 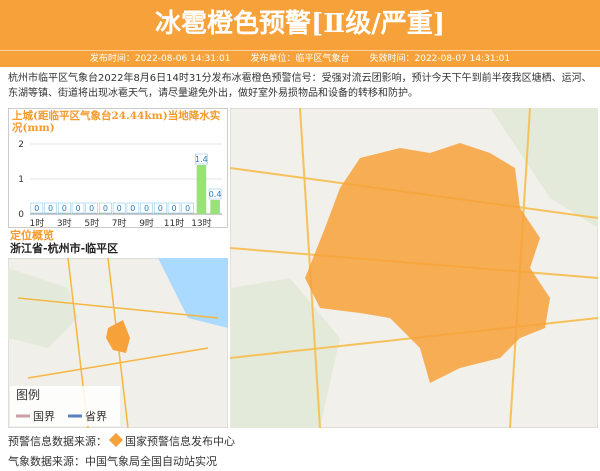 What do you see at coordinates (112, 461) in the screenshot?
I see `weather-source: 气象数据来源：中国气象局全国自动站实况` at bounding box center [112, 461].